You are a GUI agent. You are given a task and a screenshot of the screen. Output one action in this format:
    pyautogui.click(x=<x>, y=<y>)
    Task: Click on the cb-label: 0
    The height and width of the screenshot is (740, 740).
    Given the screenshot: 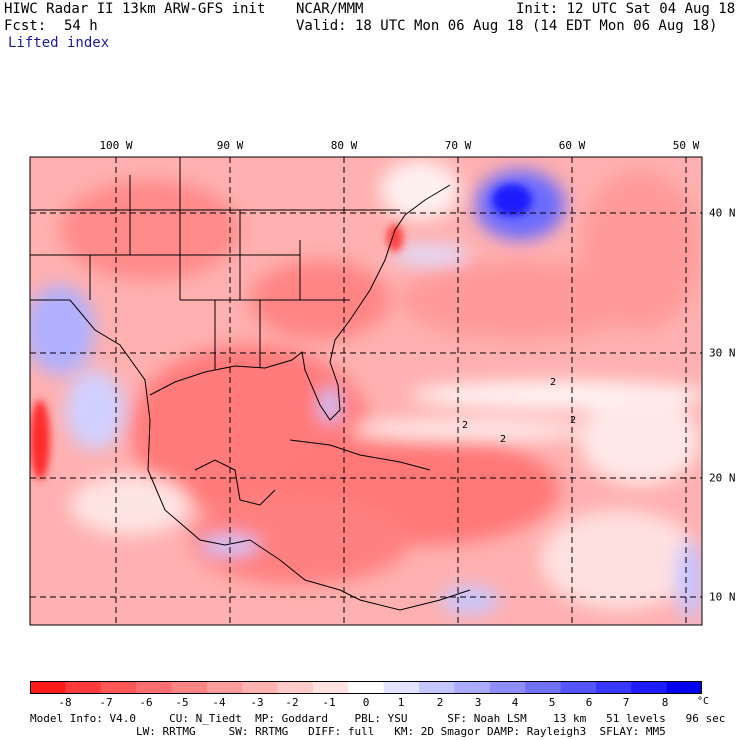 What is the action you would take?
    pyautogui.click(x=366, y=702)
    